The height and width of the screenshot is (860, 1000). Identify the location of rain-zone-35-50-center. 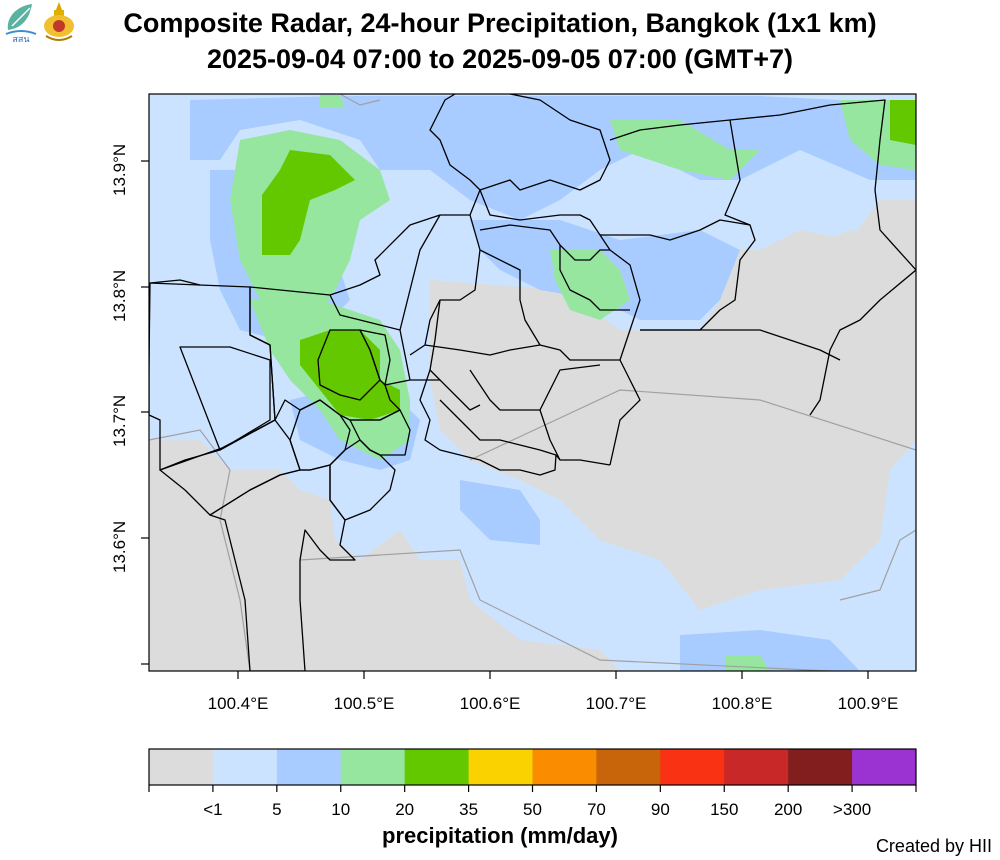
(350, 375).